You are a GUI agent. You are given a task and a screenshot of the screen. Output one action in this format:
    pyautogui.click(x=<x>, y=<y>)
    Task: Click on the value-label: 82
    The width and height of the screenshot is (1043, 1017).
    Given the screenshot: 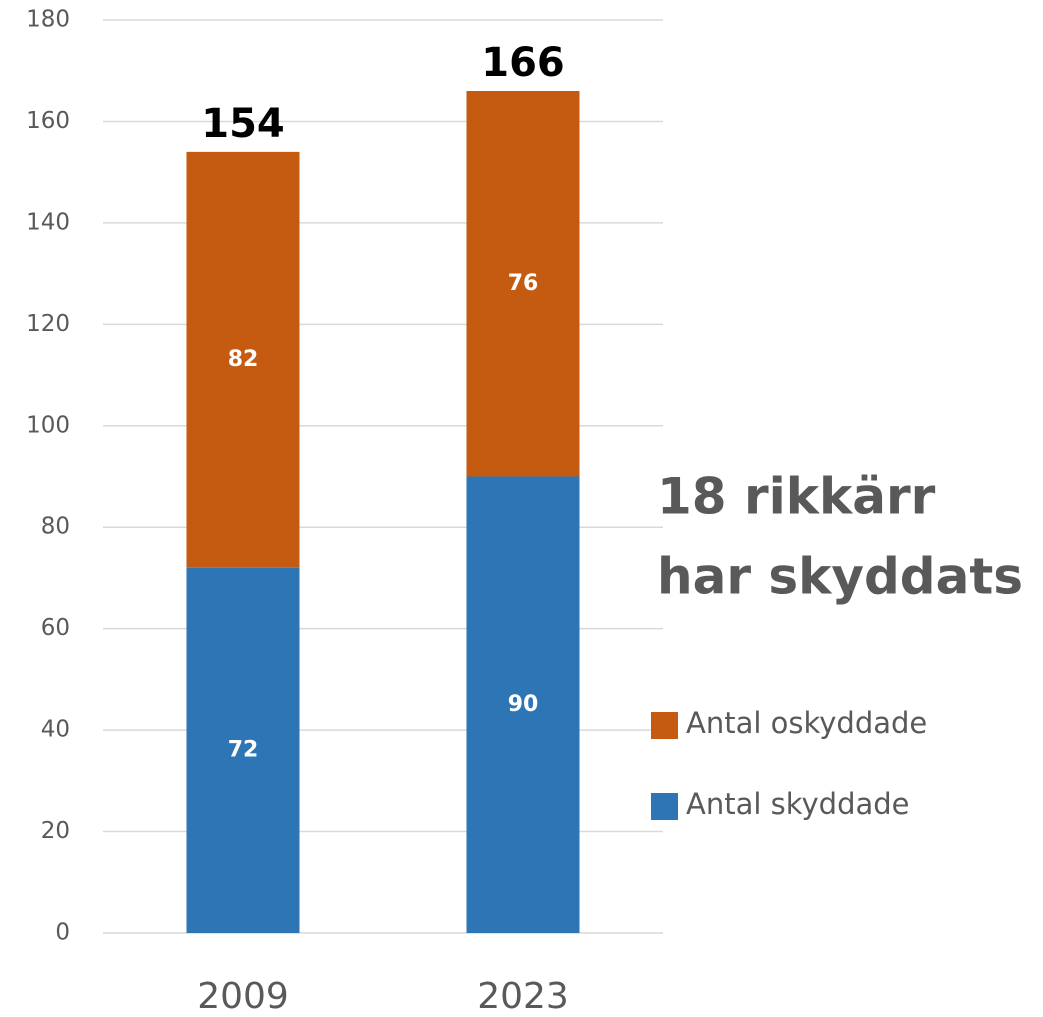 What is the action you would take?
    pyautogui.click(x=243, y=359)
    